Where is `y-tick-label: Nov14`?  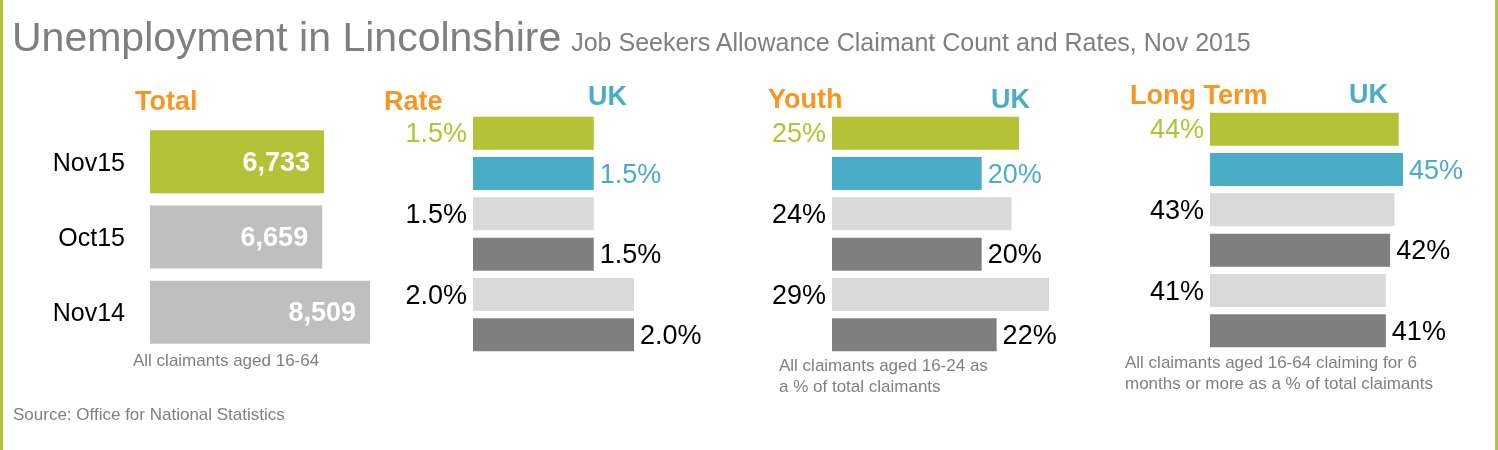
y-tick-label: Nov14 is located at coordinates (89, 312).